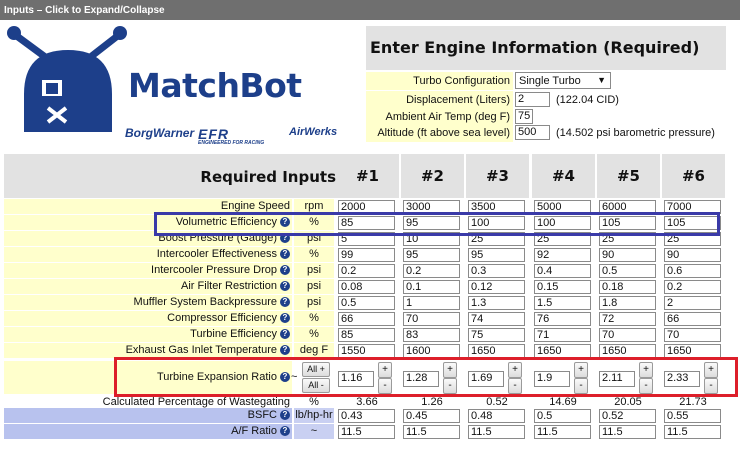 This screenshot has height=452, width=740. I want to click on turbine-expansion-ratio-input-3: 1.69, so click(486, 379).